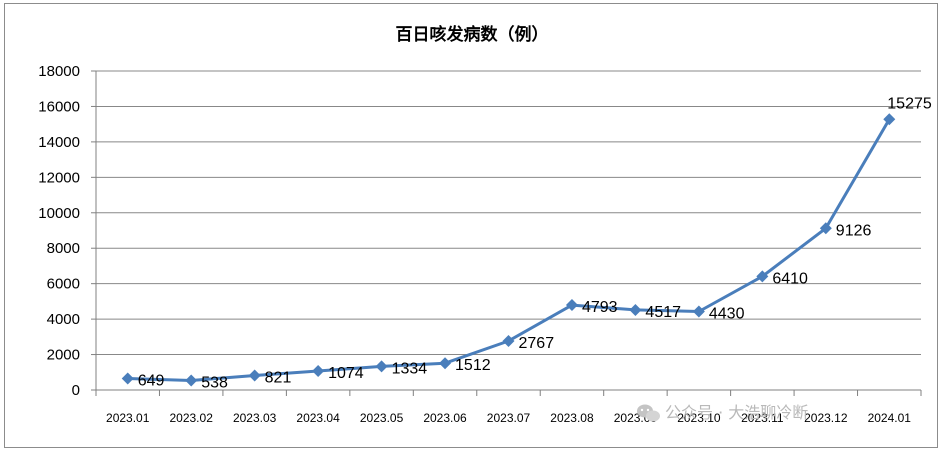 This screenshot has height=452, width=944. Describe the element at coordinates (736, 412) in the screenshot. I see `watermark-text: 公众号 · 大浩聊冷断` at that location.